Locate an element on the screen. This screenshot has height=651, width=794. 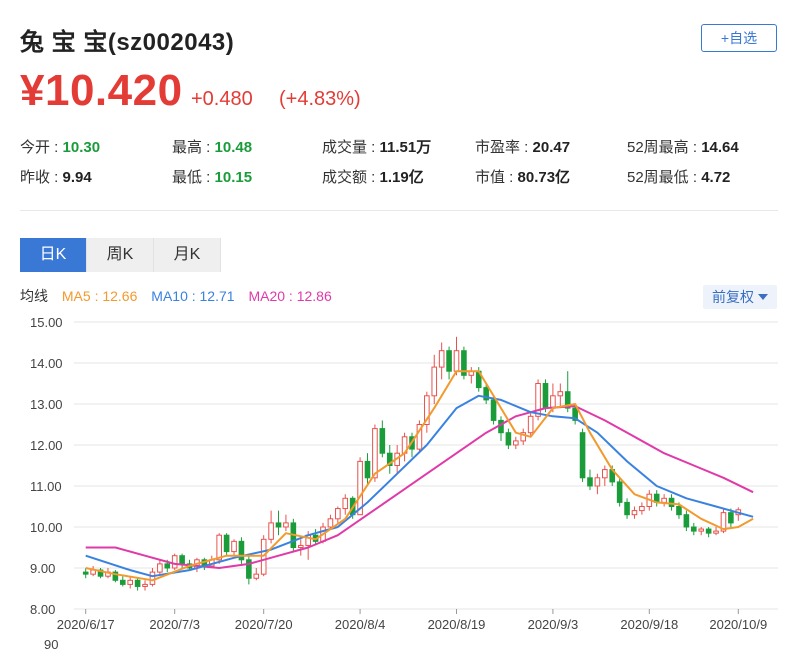
stat-market-cap: 市值 : 80.73亿 is located at coordinates (523, 177).